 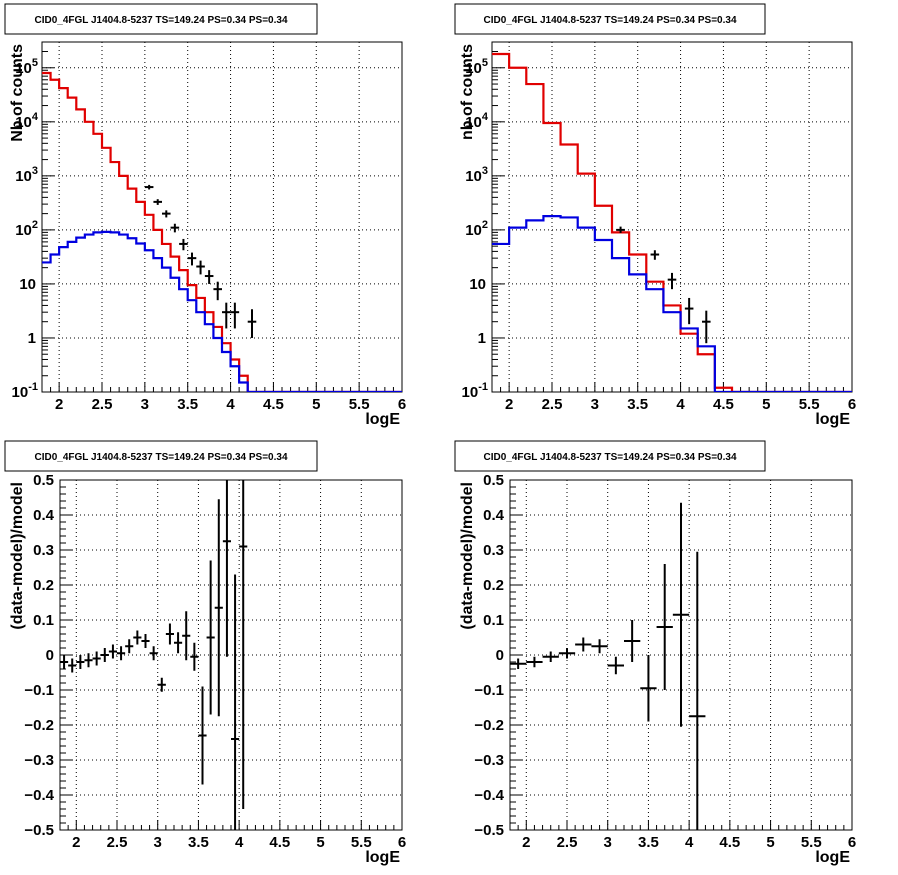 What do you see at coordinates (43, 550) in the screenshot?
I see `y-tick-label: 0.3` at bounding box center [43, 550].